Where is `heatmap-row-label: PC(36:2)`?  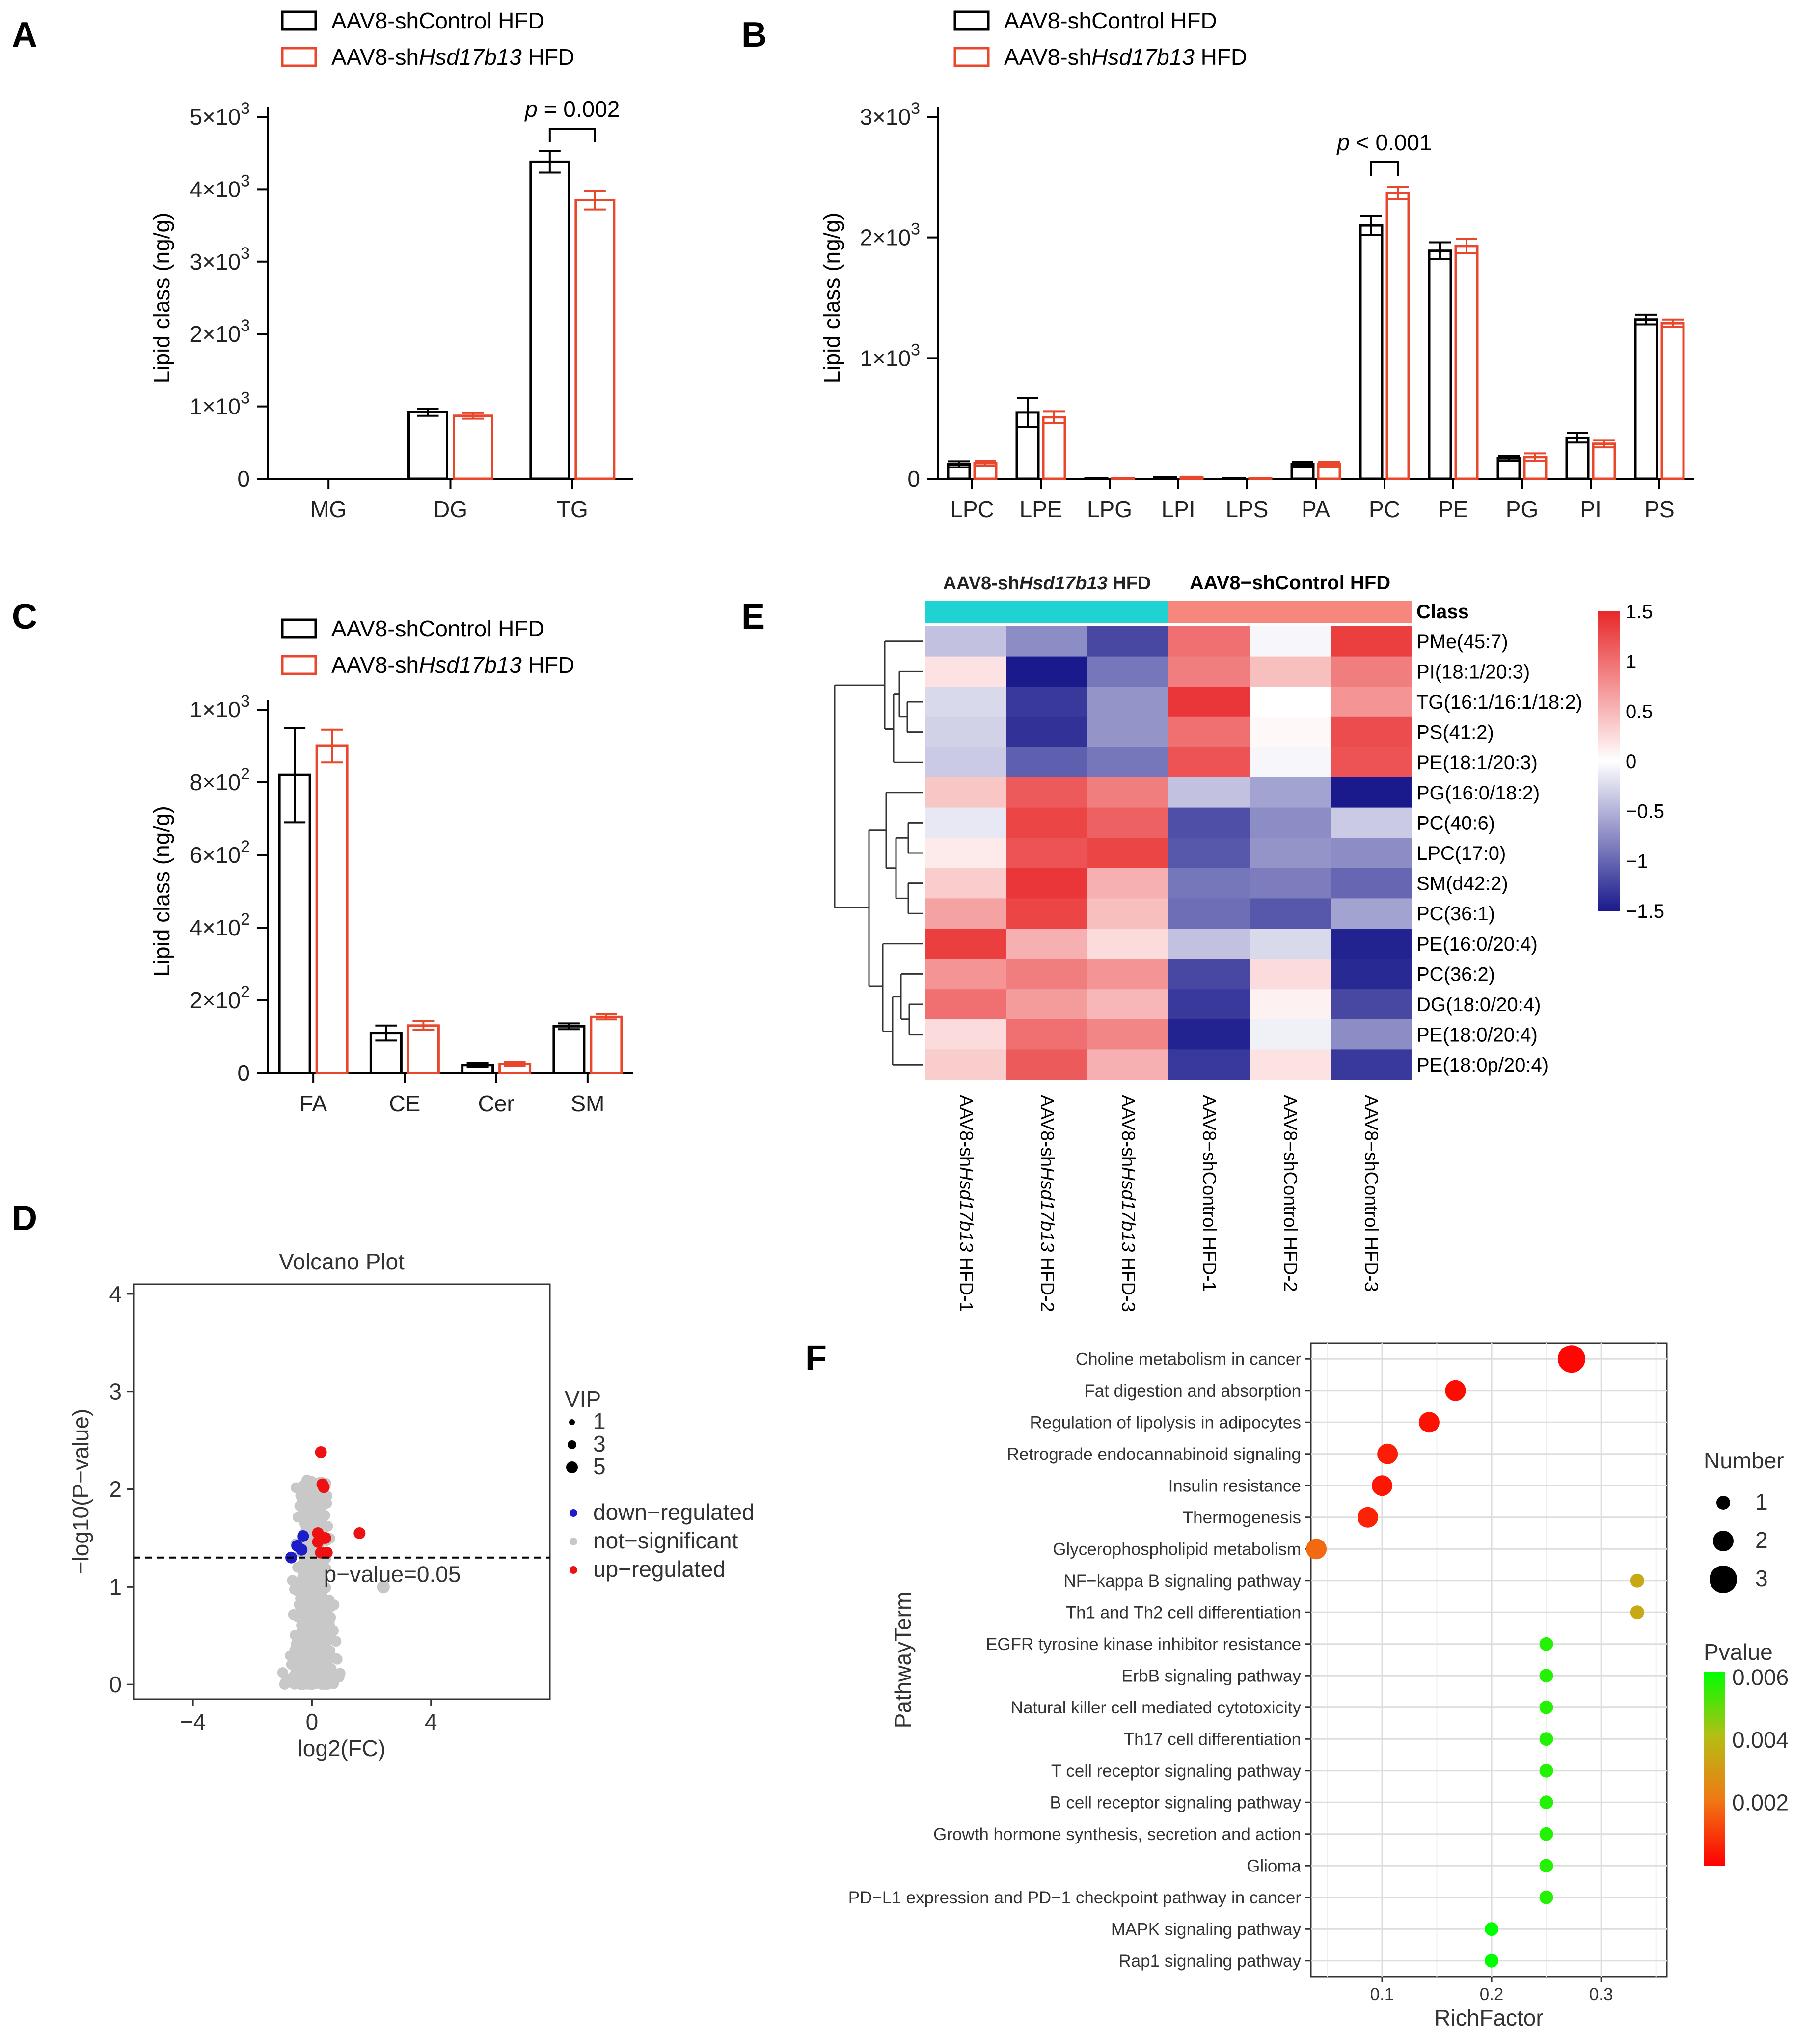
heatmap-row-label: PC(36:2) is located at coordinates (1455, 974).